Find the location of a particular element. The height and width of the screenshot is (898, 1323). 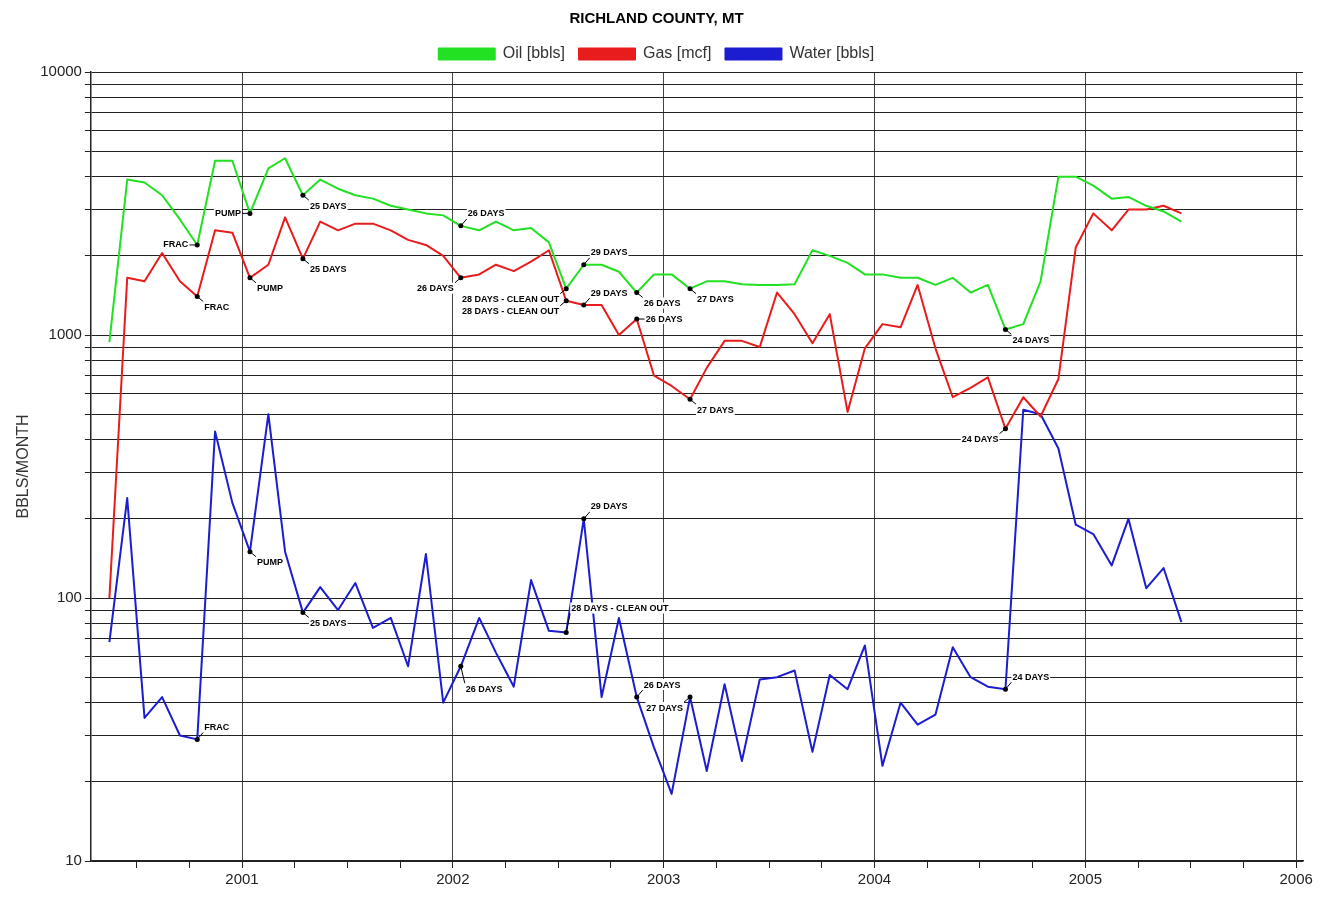

y-axis-title: BBLS/MONTH is located at coordinates (23, 466).